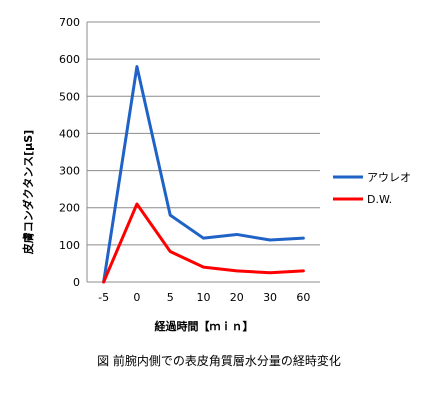  What do you see at coordinates (237, 297) in the screenshot?
I see `x-tick-label: 20` at bounding box center [237, 297].